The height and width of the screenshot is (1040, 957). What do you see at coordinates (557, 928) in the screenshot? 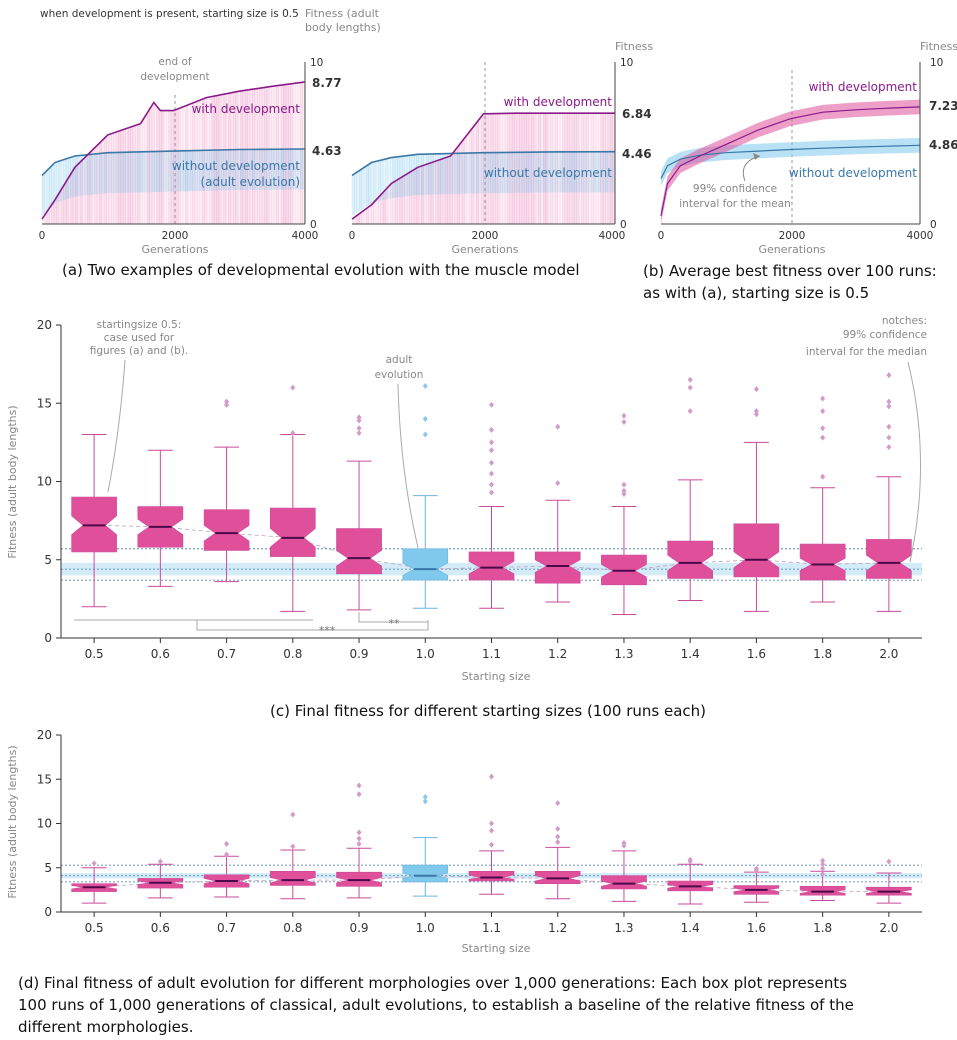
I see `x-tick-label: 1.2` at bounding box center [557, 928].